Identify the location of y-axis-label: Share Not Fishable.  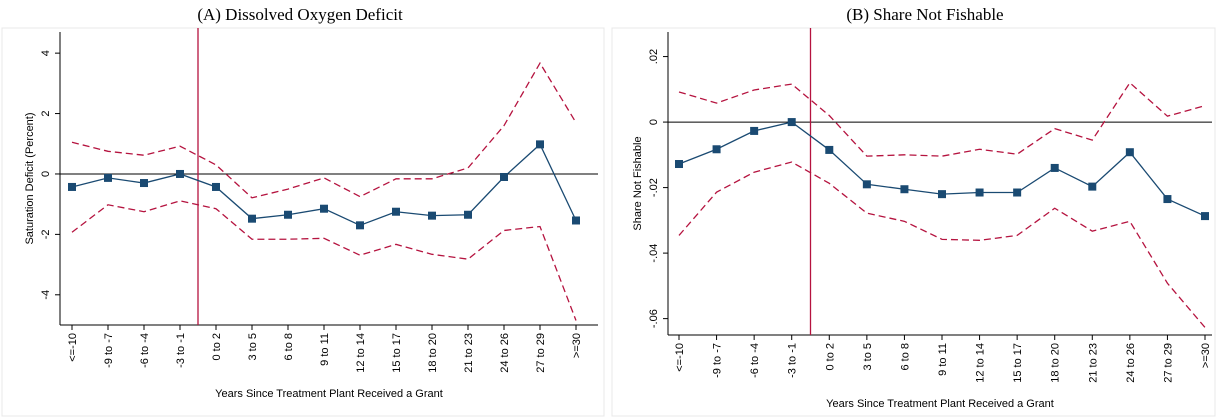
(638, 183).